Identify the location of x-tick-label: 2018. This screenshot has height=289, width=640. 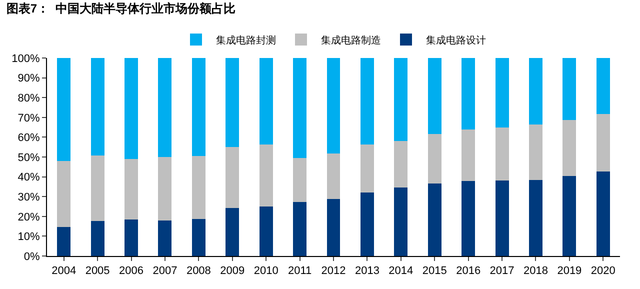
(536, 271).